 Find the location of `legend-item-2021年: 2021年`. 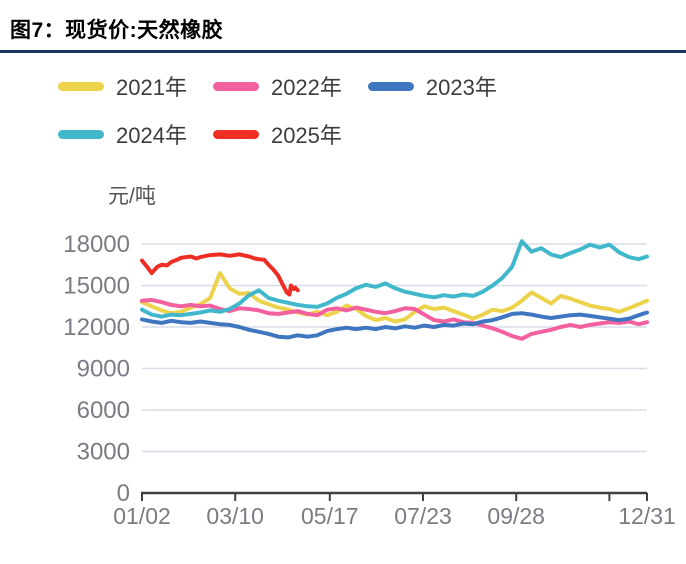

legend-item-2021年: 2021年 is located at coordinates (122, 86).